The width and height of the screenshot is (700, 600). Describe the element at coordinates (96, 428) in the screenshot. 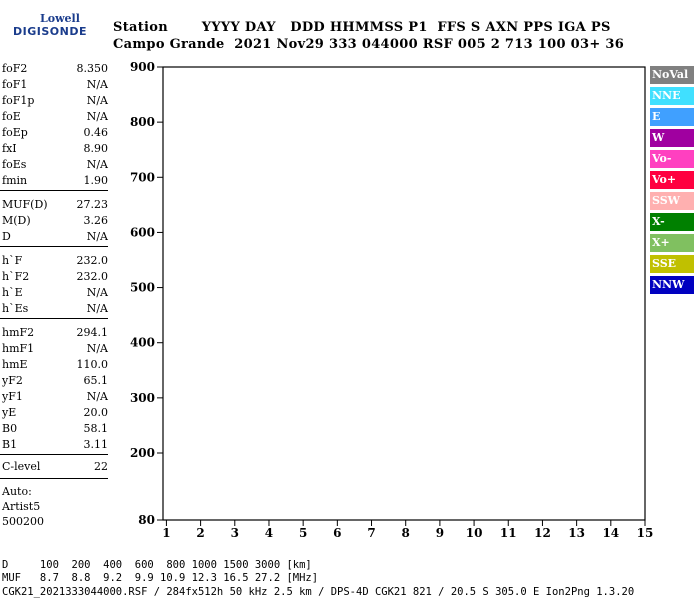

I see `param-value: 58.1` at that location.